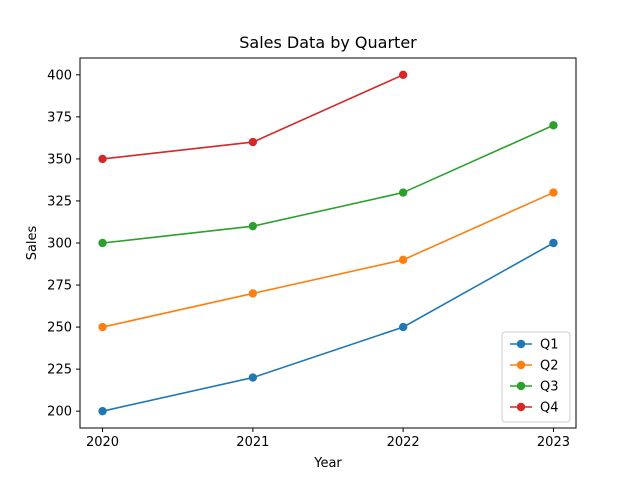 The image size is (640, 480). I want to click on x-tick-label: 2023, so click(553, 442).